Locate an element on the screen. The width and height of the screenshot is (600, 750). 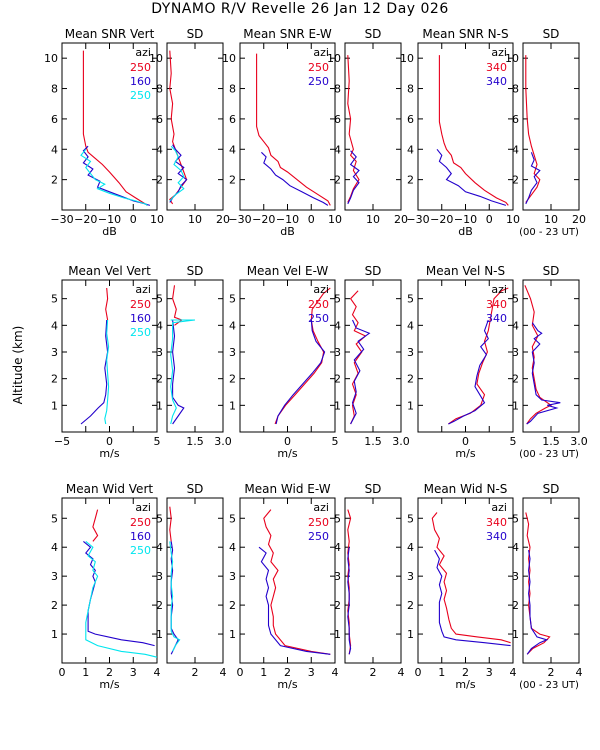
snr-ns-series-blue is located at coordinates (471, 177).